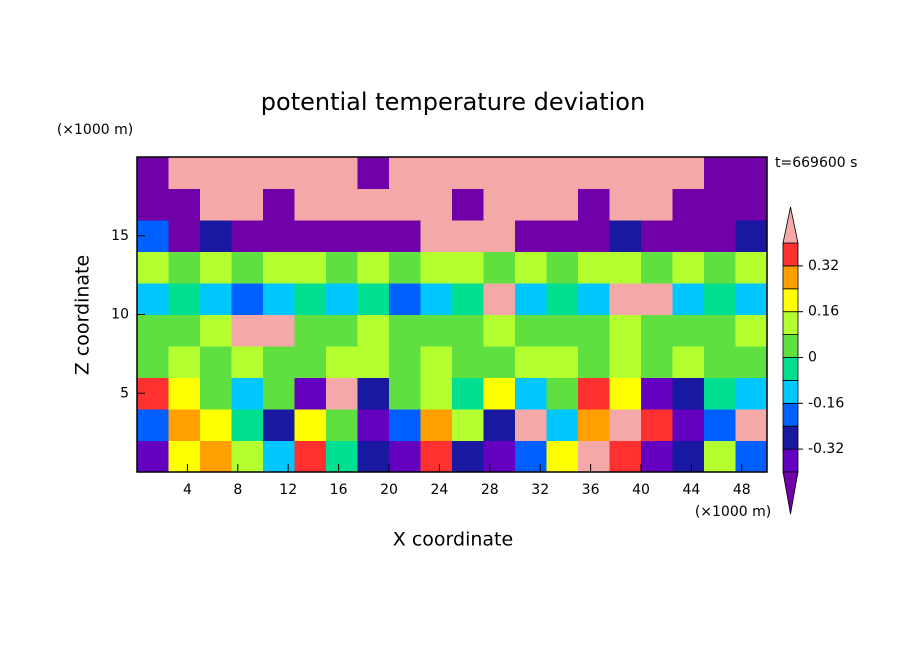 The width and height of the screenshot is (904, 658). What do you see at coordinates (120, 236) in the screenshot?
I see `y-tick-label: 15` at bounding box center [120, 236].